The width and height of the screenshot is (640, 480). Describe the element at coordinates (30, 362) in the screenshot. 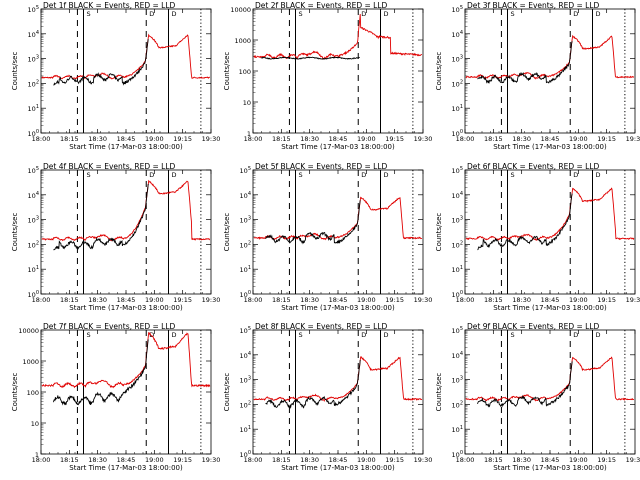

I see `y-tick-label: 1000` at that location.